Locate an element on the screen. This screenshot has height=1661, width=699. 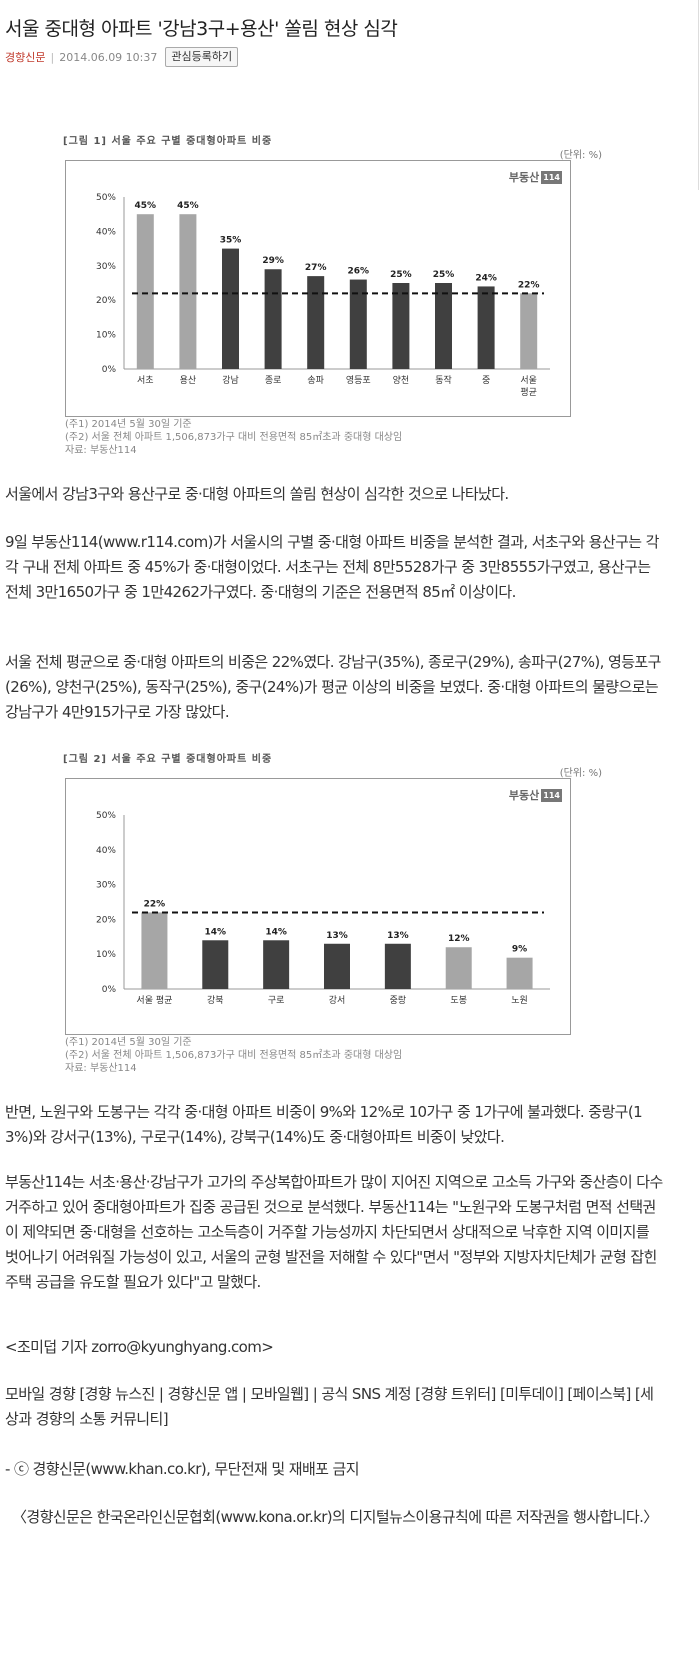
x-tick-label: 구로 is located at coordinates (276, 1000).